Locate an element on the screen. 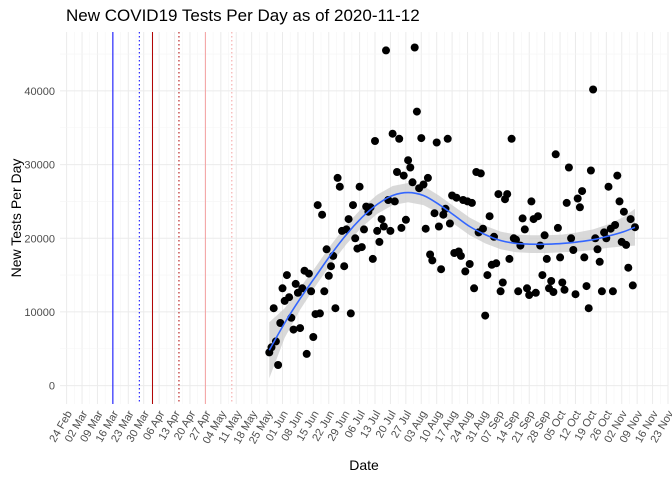 This screenshot has width=672, height=480. x-axis-title: Date is located at coordinates (364, 465).